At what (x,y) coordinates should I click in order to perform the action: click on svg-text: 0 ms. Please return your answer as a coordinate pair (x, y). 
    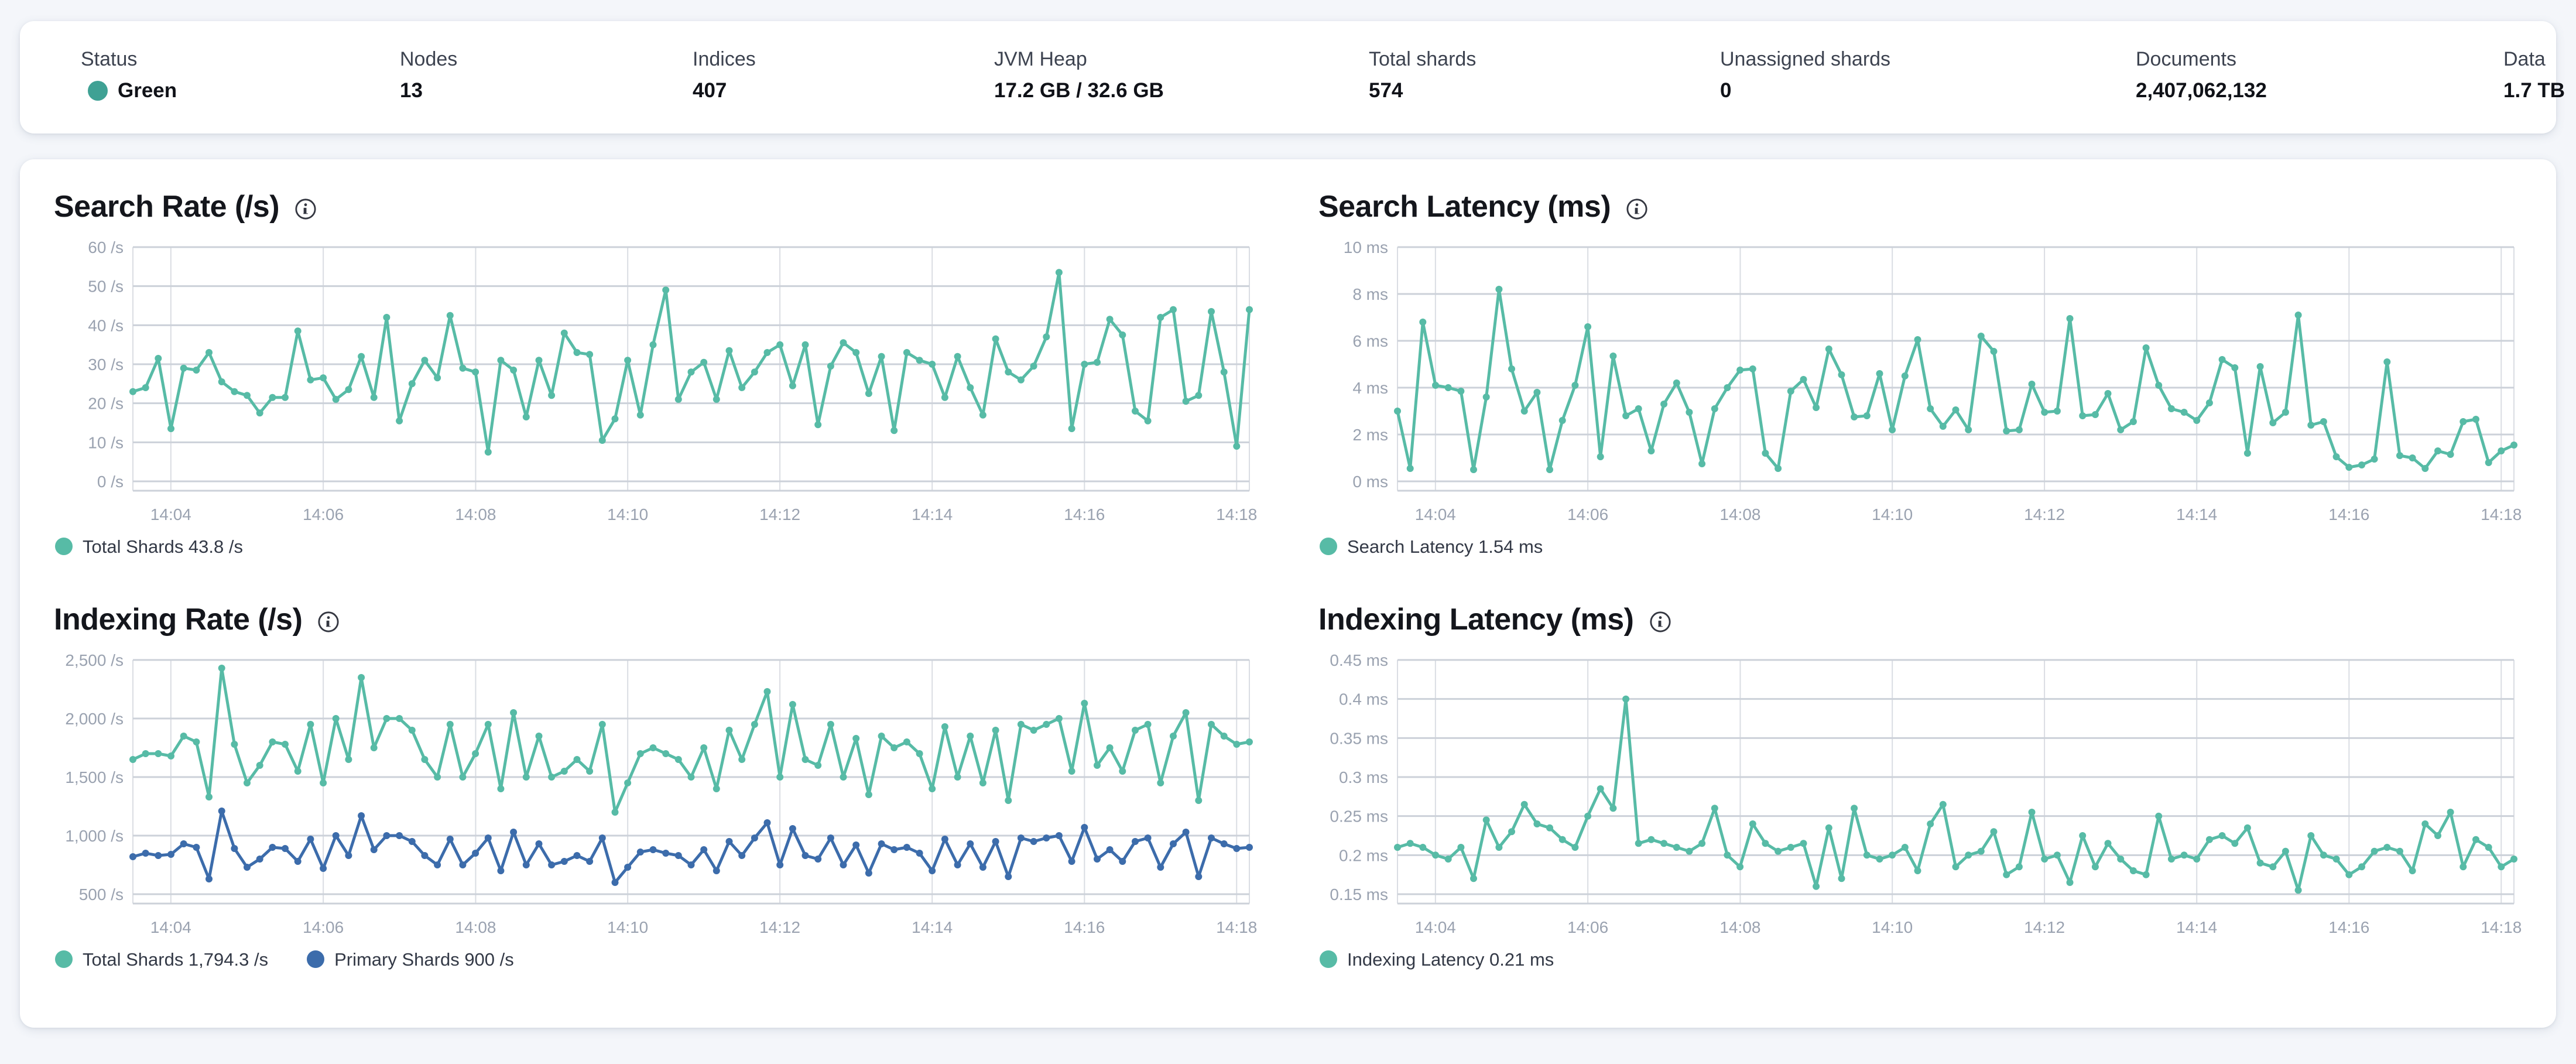
    Looking at the image, I should click on (1370, 482).